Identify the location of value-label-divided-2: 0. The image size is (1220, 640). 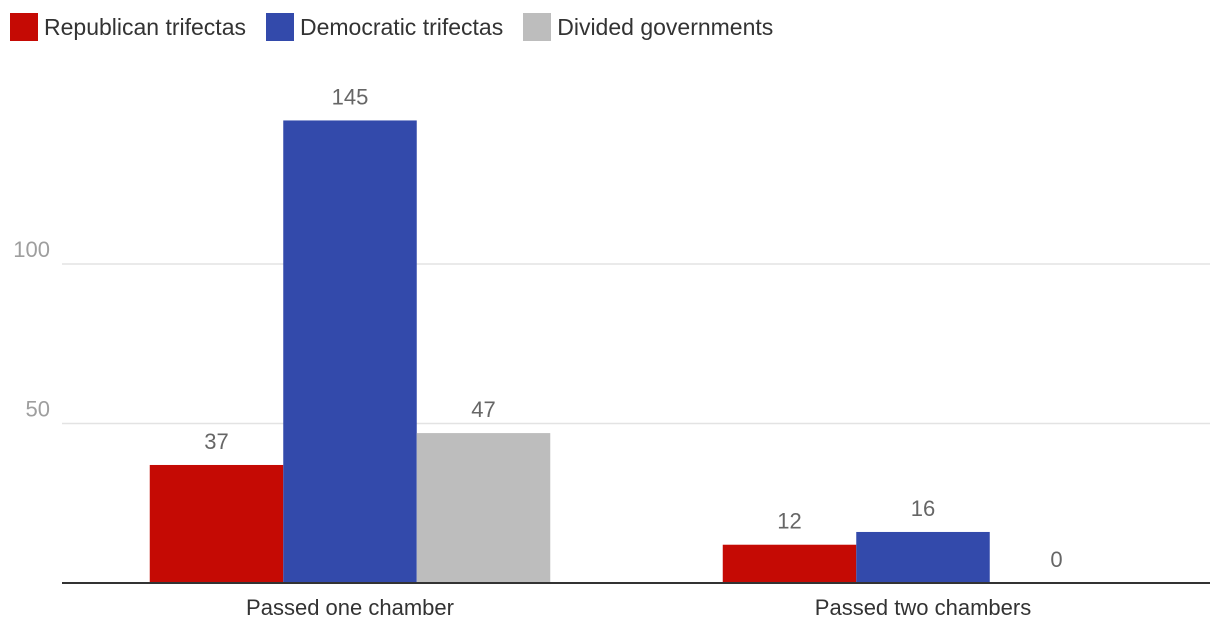
(1056, 559).